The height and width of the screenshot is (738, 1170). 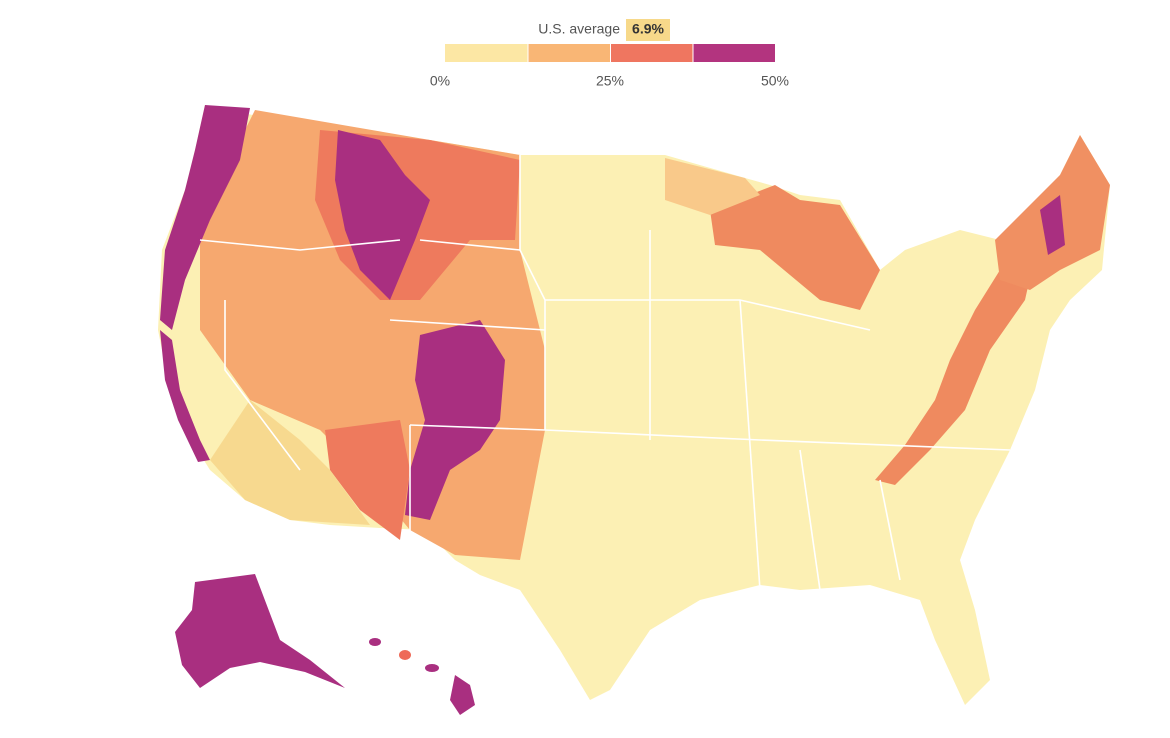 I want to click on minnesota-north, so click(x=712, y=186).